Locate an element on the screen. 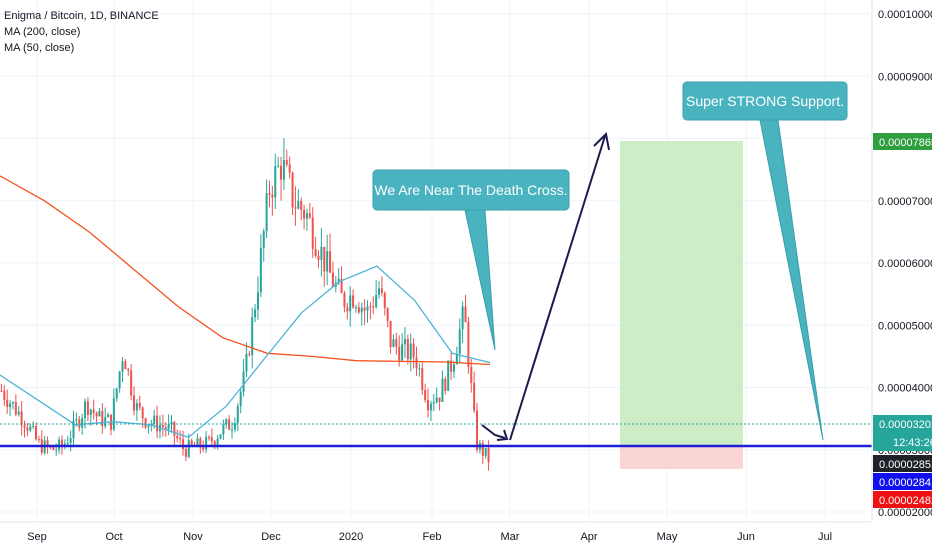 Image resolution: width=932 pixels, height=550 pixels. x-tick-label: Sep is located at coordinates (37, 537).